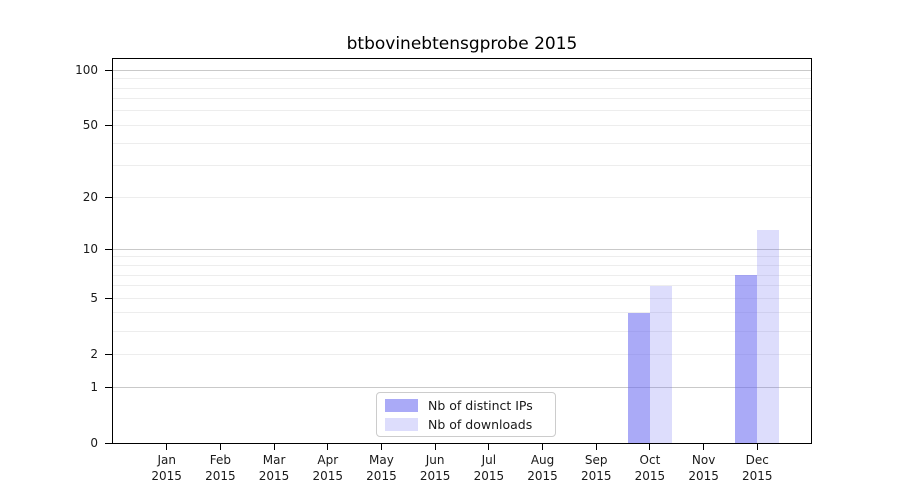 The width and height of the screenshot is (900, 500). What do you see at coordinates (650, 468) in the screenshot?
I see `x-tick-label: Oct 2015` at bounding box center [650, 468].